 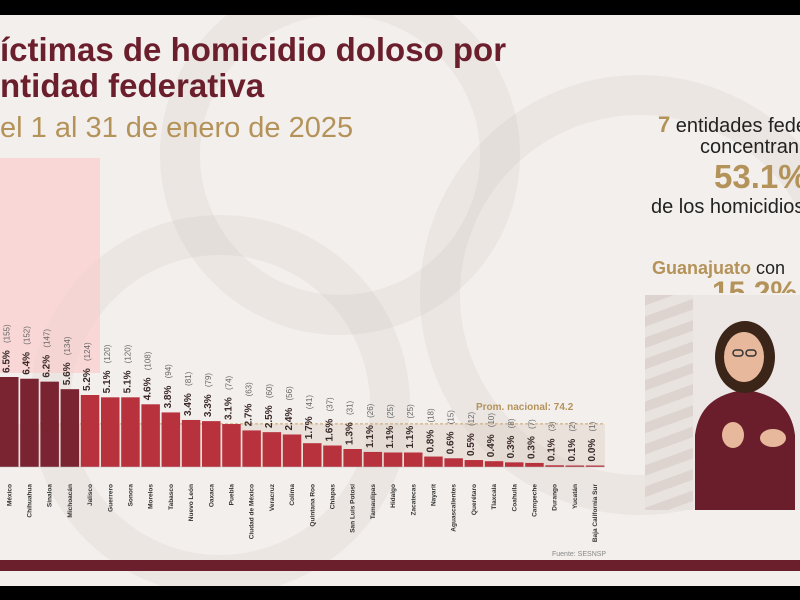 What do you see at coordinates (188, 378) in the screenshot?
I see `bar-count-label: (81)` at bounding box center [188, 378].